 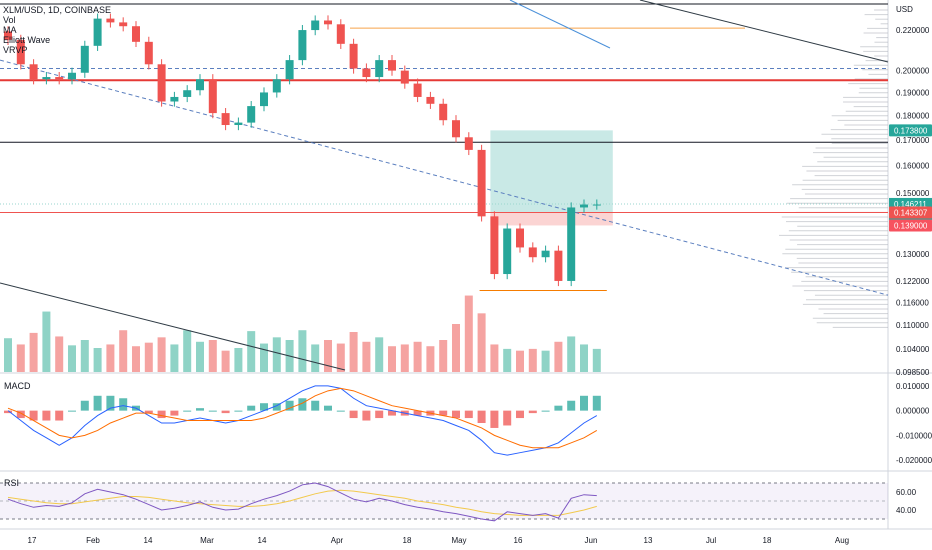 I want to click on symbol-label: XLM/USD, 1D, COINBASE, so click(x=57, y=10).